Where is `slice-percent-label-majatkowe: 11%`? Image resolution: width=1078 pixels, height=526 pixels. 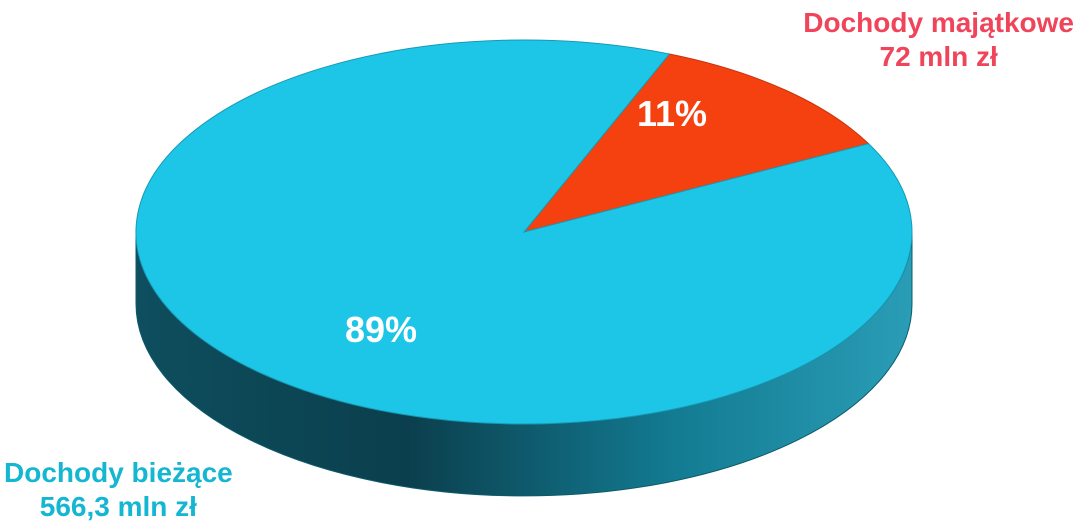 slice-percent-label-majatkowe: 11% is located at coordinates (672, 113).